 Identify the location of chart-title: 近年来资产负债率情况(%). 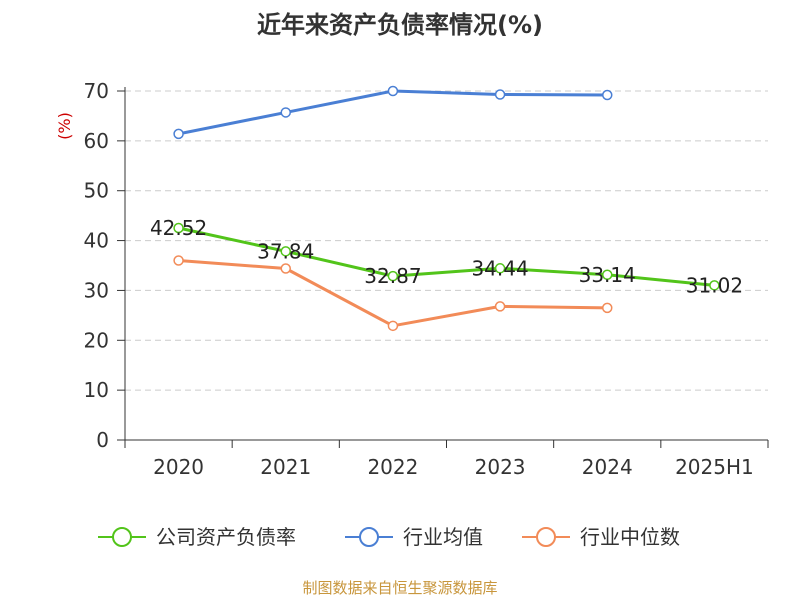
(400, 25).